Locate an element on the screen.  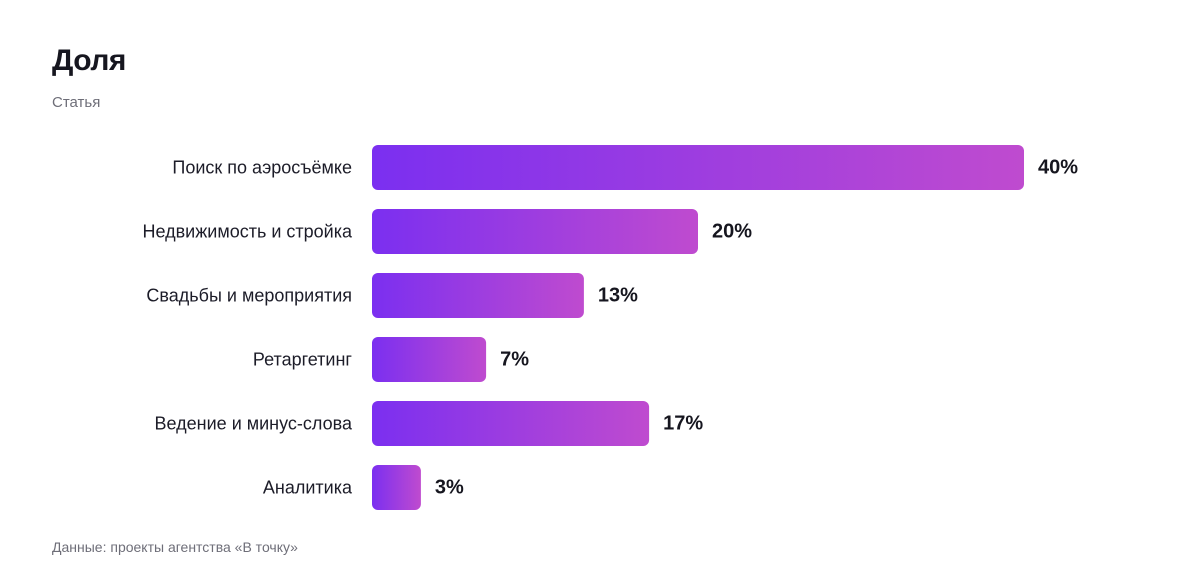
category-label: Свадьбы и мероприятия is located at coordinates (249, 296).